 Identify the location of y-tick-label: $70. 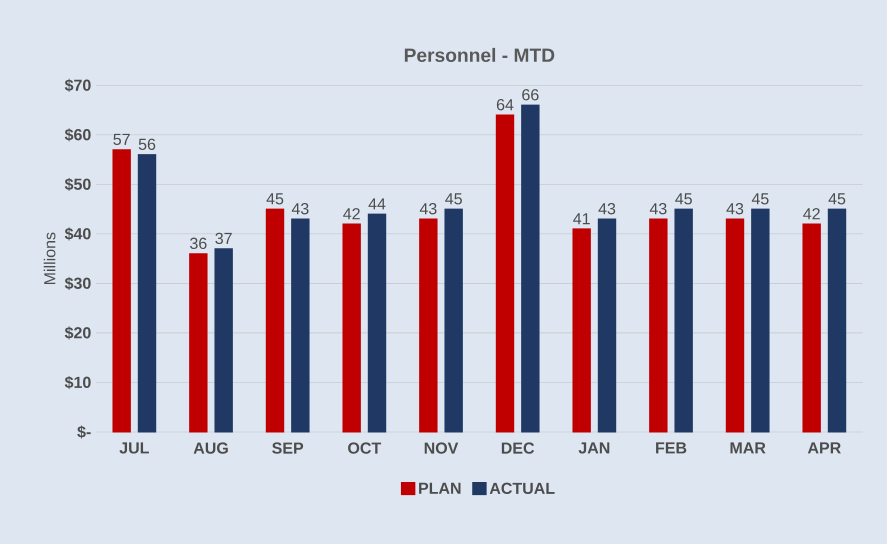
(77, 85).